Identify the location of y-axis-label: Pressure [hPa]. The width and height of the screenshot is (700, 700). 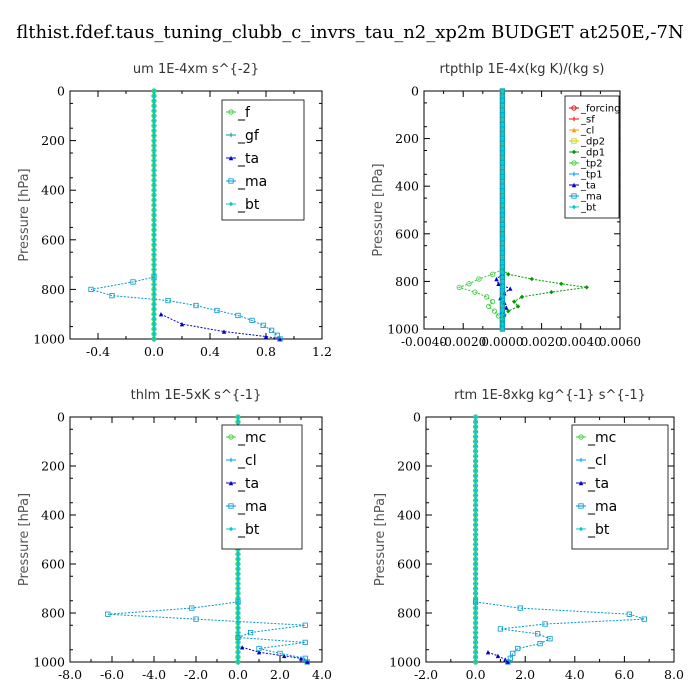
(24, 539).